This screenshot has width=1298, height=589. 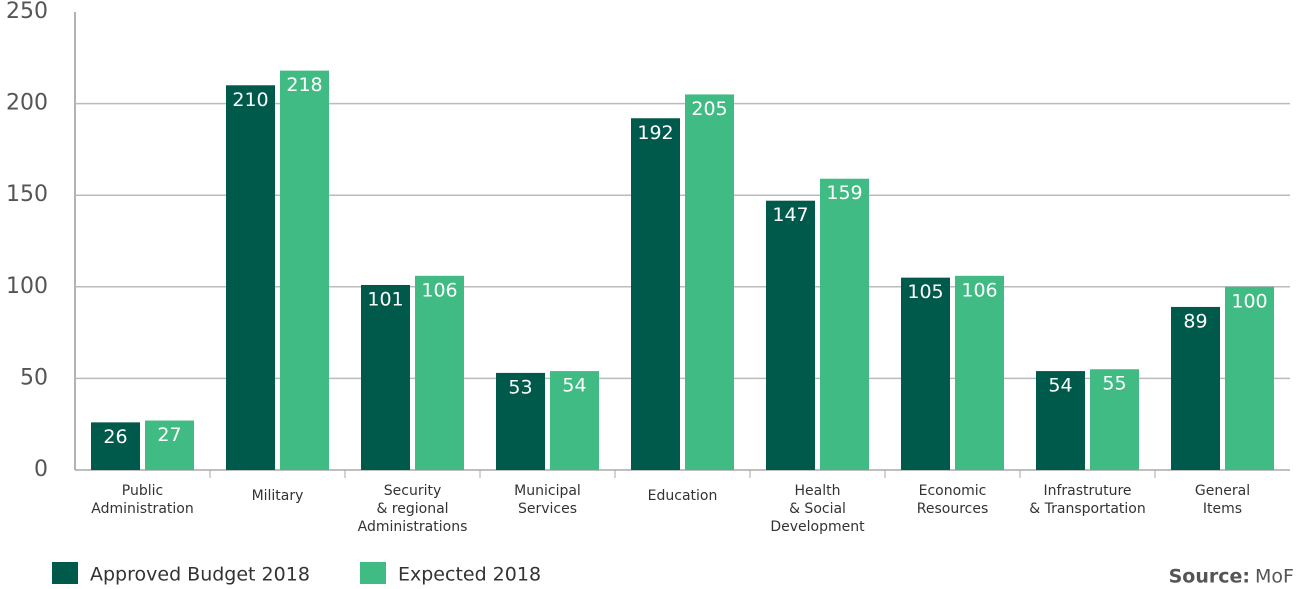 I want to click on value-label: 205, so click(x=709, y=109).